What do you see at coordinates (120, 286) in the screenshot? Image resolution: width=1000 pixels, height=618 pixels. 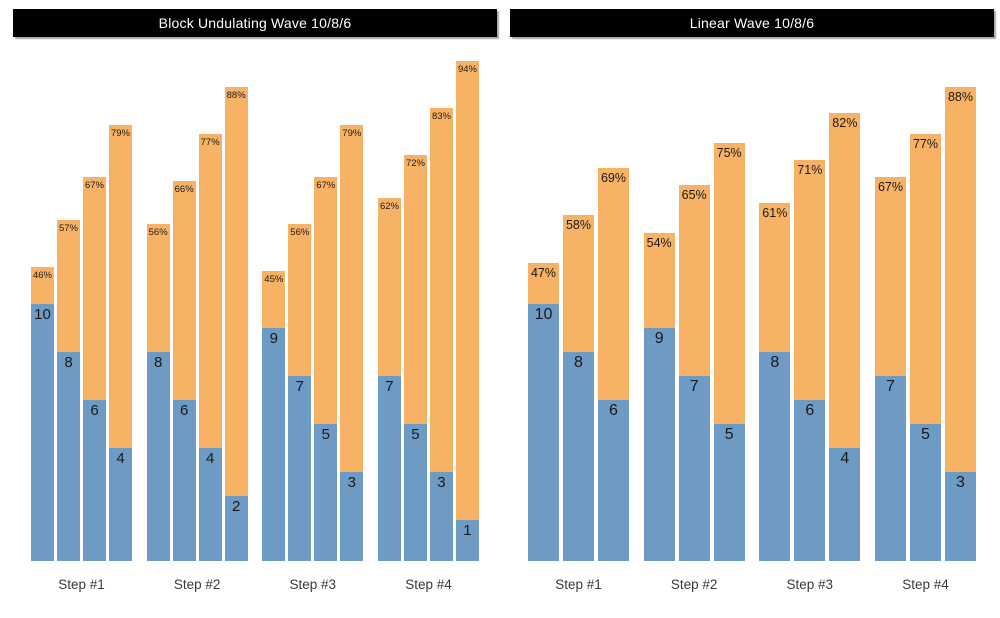 I see `intensity-segment: 79%` at bounding box center [120, 286].